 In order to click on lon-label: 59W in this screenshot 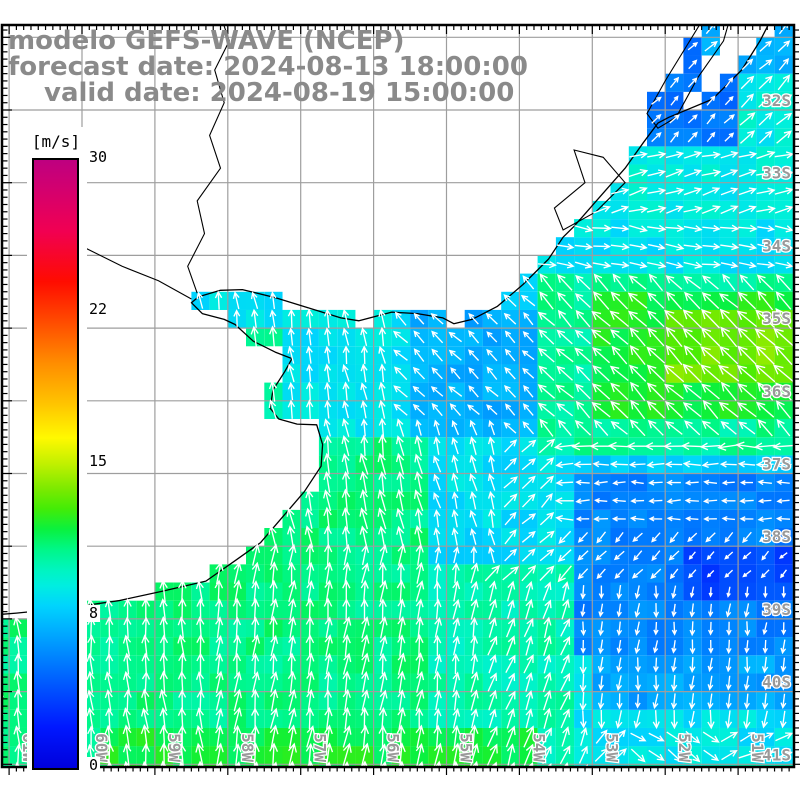, I will do `click(174, 747)`.